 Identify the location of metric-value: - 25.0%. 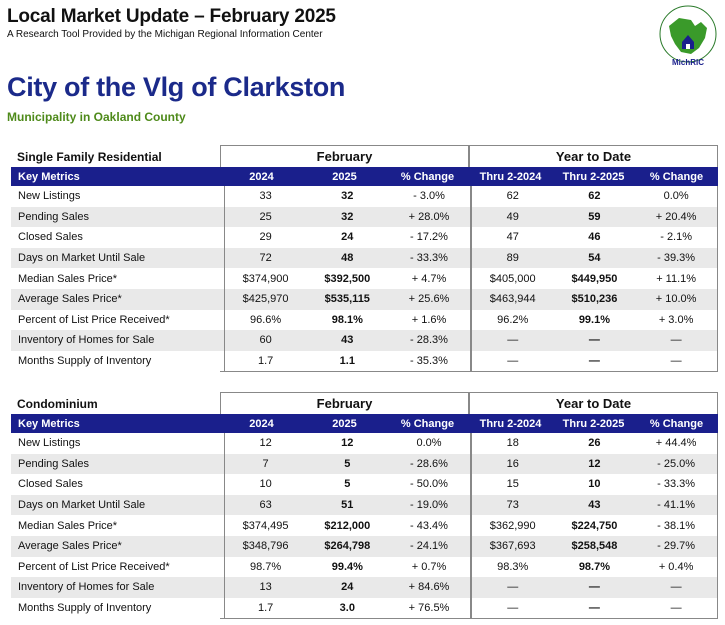
(676, 464).